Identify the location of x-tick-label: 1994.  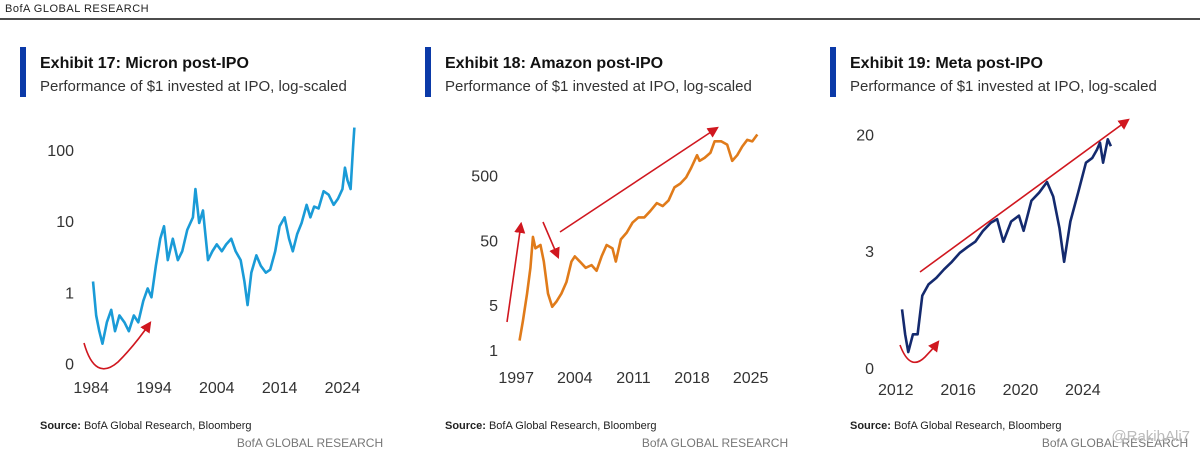
(154, 388).